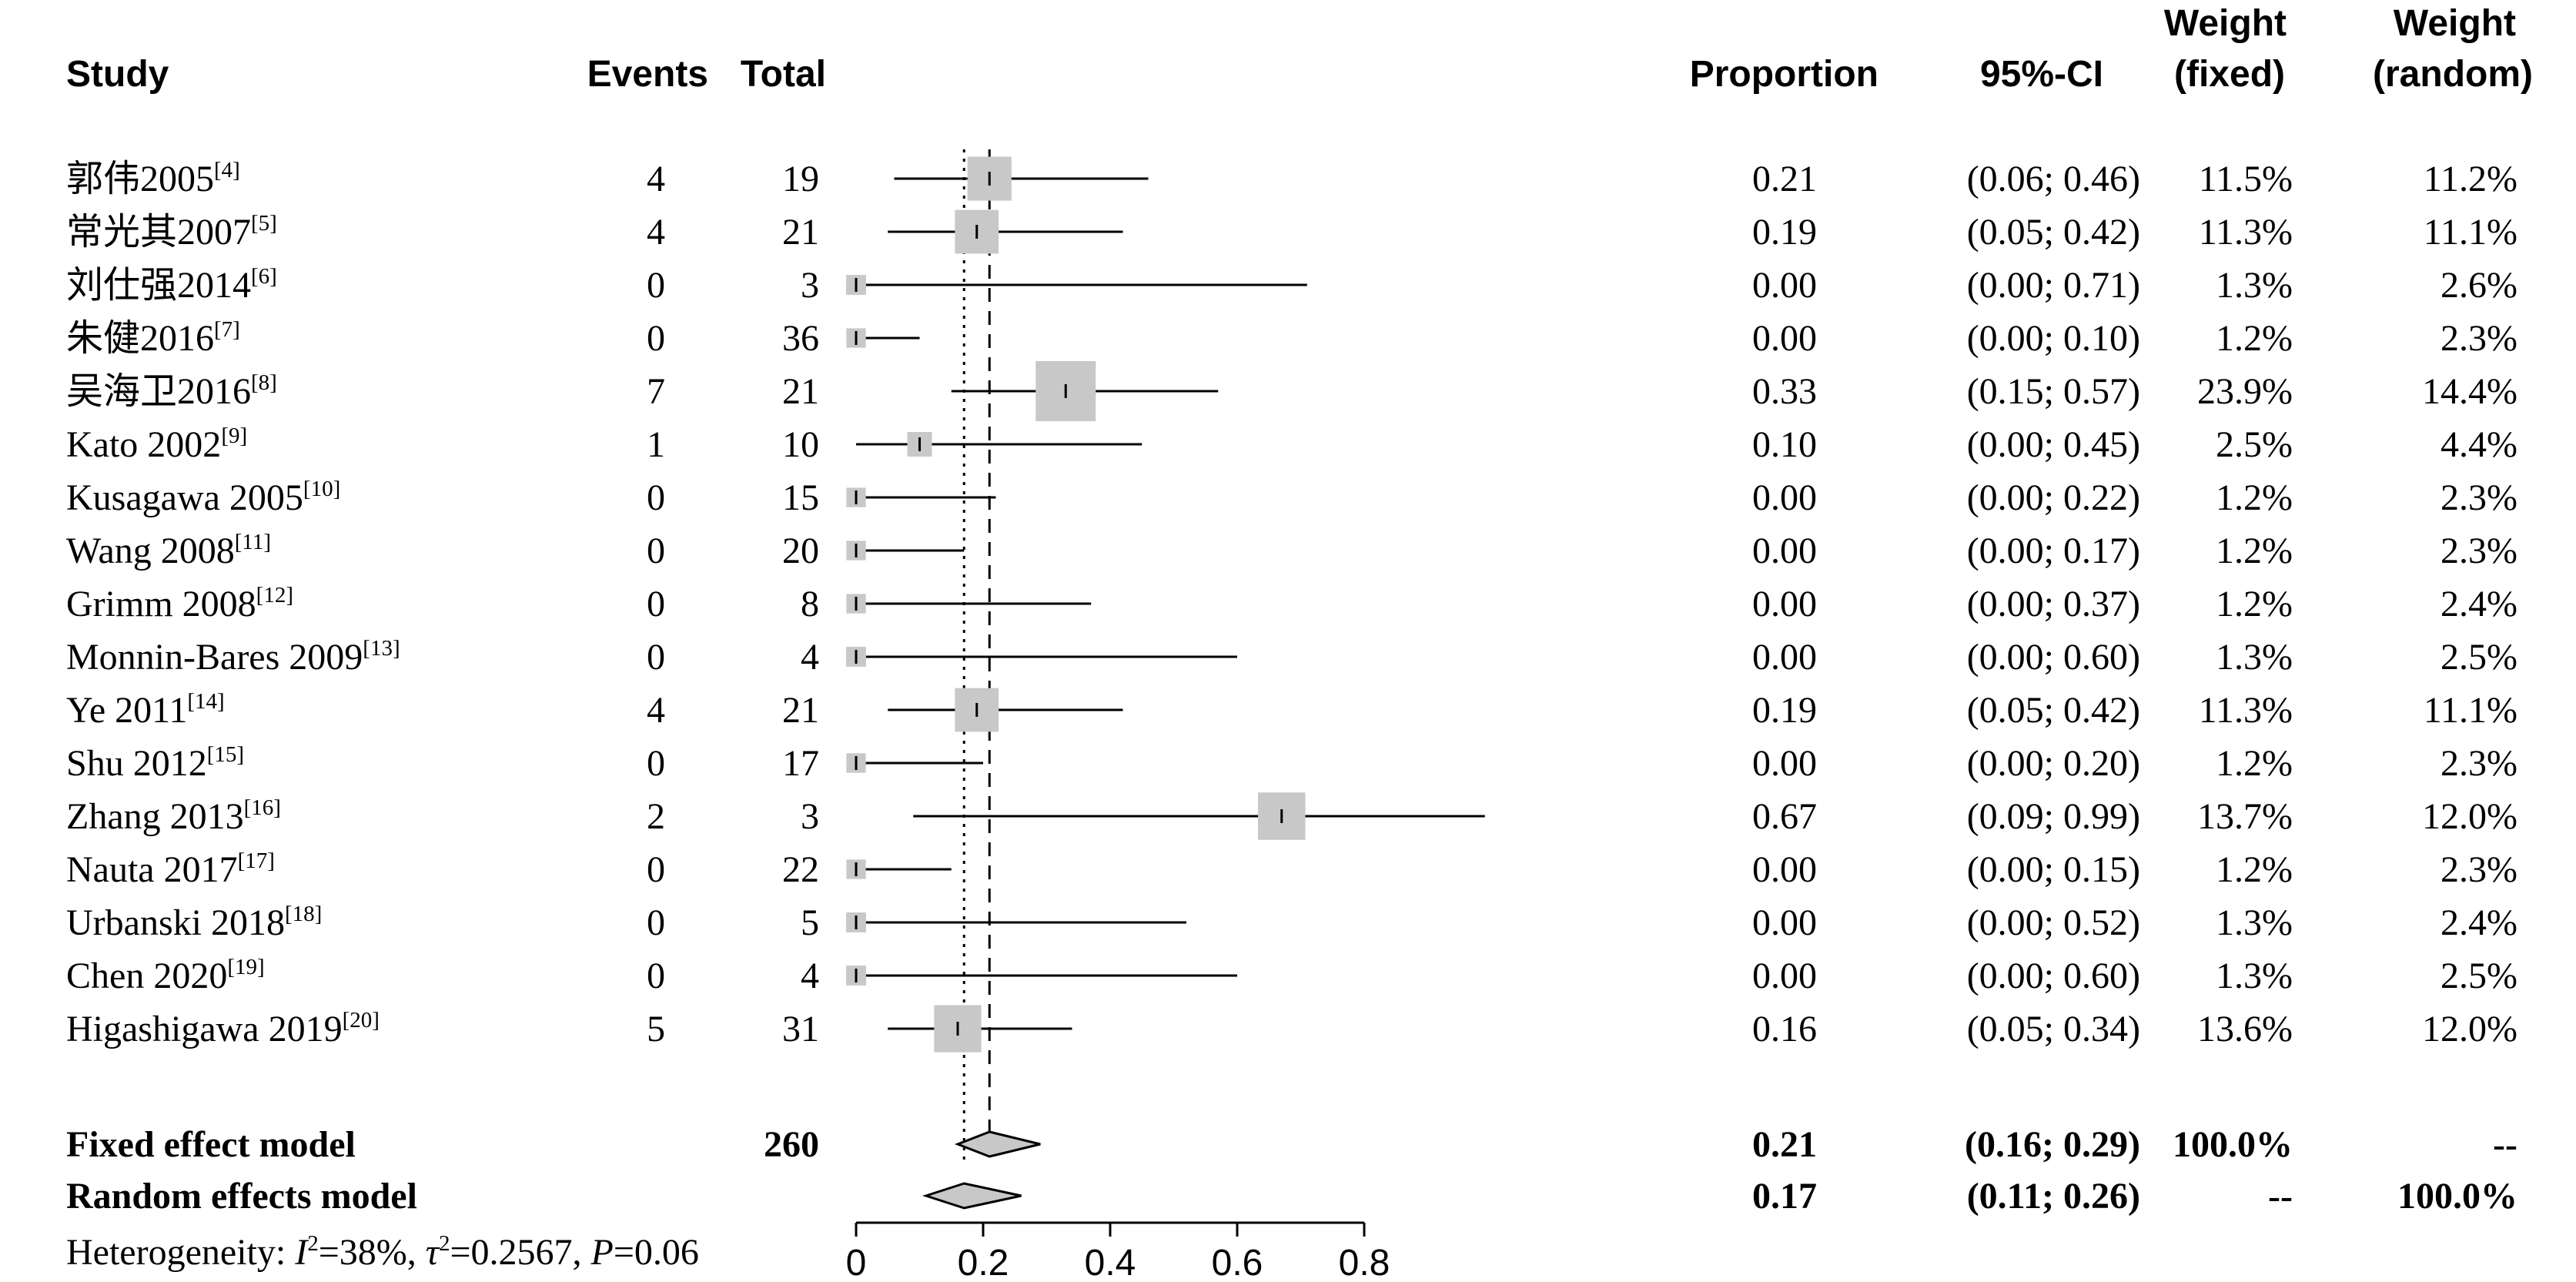 This screenshot has height=1282, width=2576. What do you see at coordinates (153, 179) in the screenshot?
I see `study-name: 郭伟2005[4]` at bounding box center [153, 179].